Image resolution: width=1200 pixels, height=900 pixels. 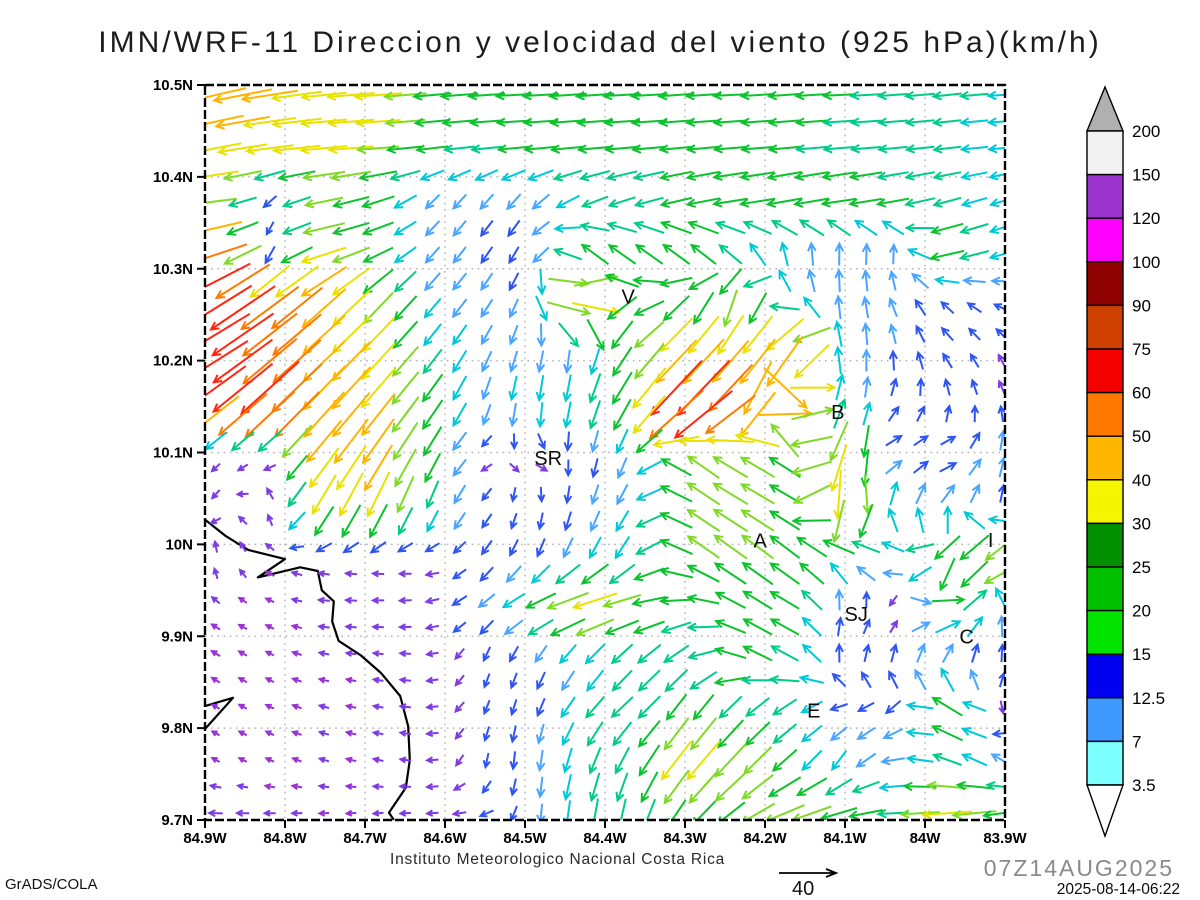 I want to click on x-tick-label: 84.4W, so click(x=605, y=838).